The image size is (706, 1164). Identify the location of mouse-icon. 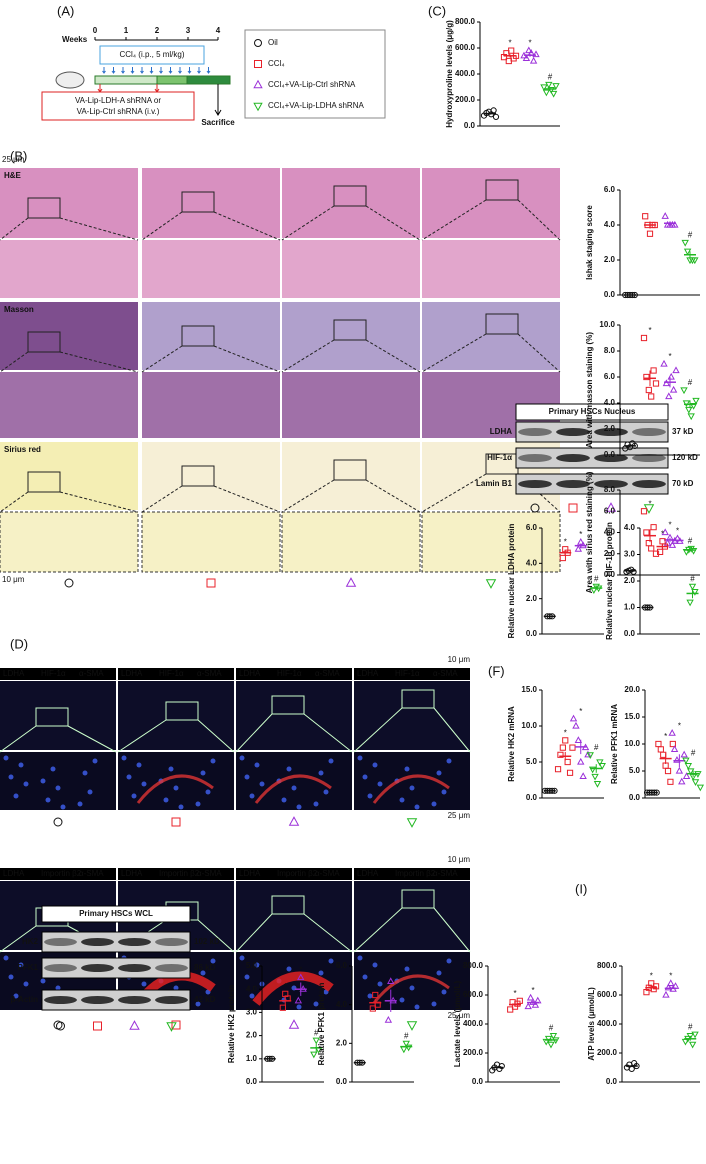
(70, 80).